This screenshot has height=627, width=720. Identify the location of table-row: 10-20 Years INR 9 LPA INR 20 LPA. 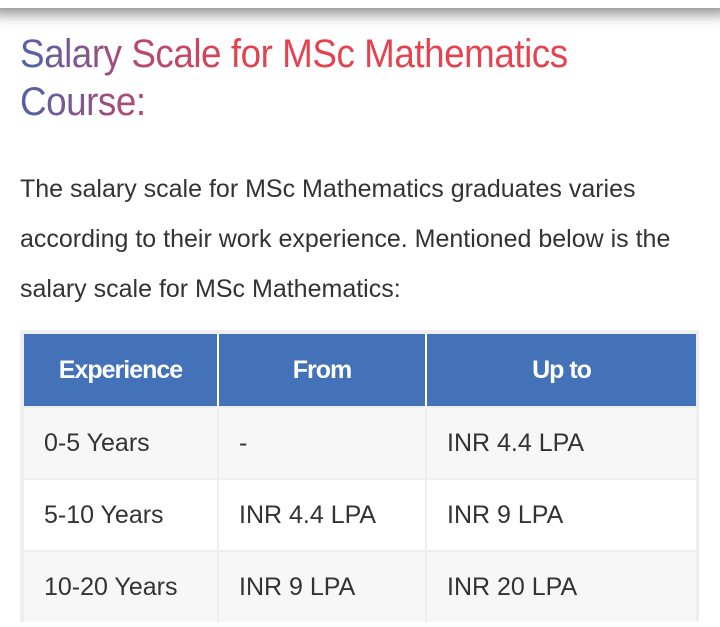
(360, 586).